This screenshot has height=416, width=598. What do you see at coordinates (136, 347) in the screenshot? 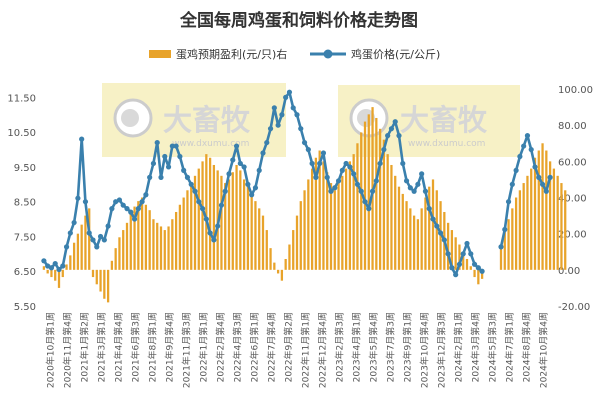
I see `x-axis-tick-label: 2021年6月第3周` at bounding box center [136, 347].